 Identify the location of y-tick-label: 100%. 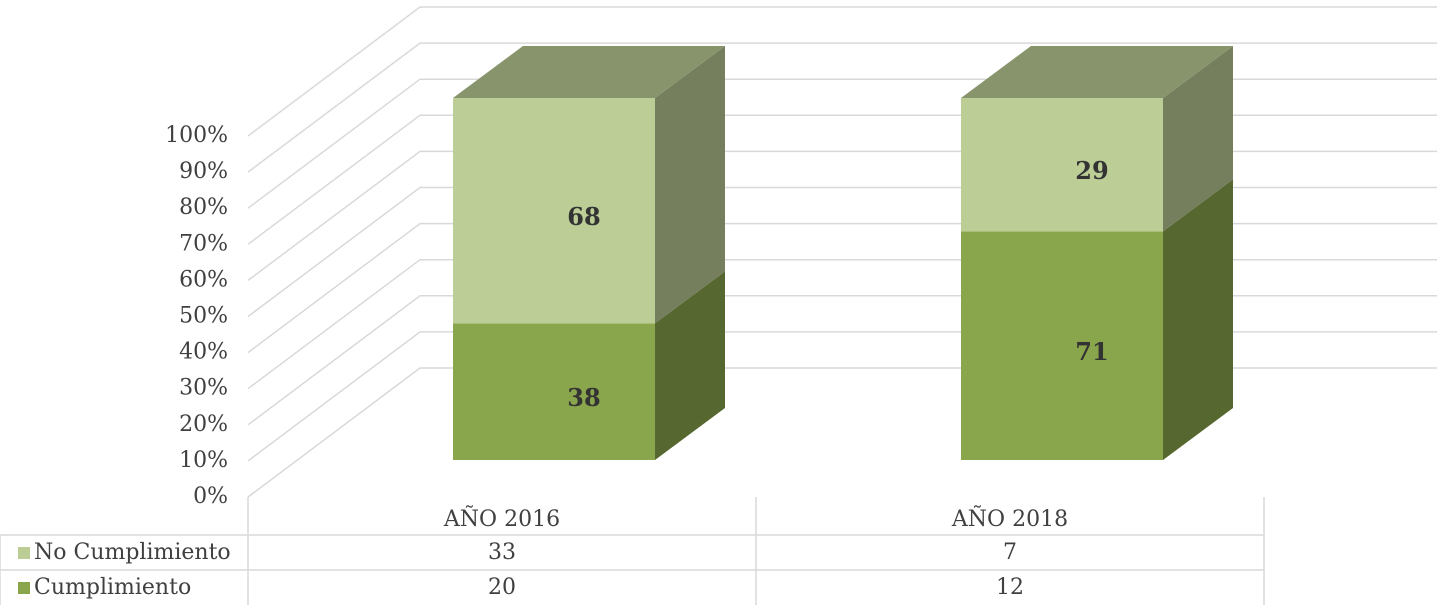
(196, 135).